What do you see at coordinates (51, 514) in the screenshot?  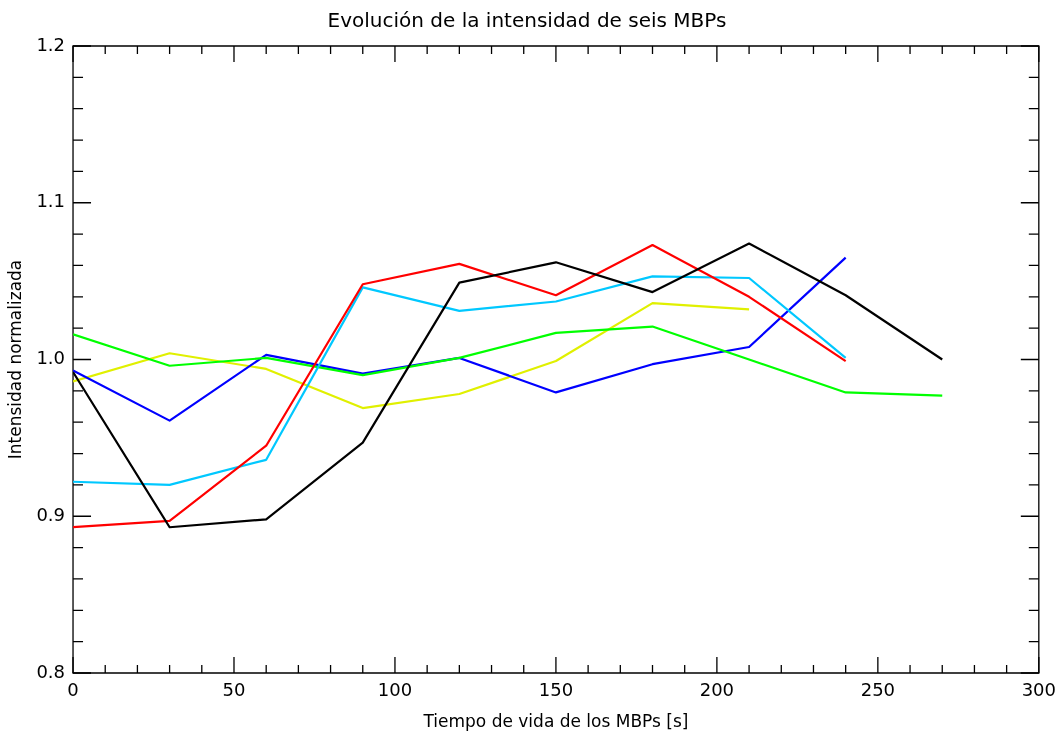 I see `y-tick-label: 0.9` at bounding box center [51, 514].